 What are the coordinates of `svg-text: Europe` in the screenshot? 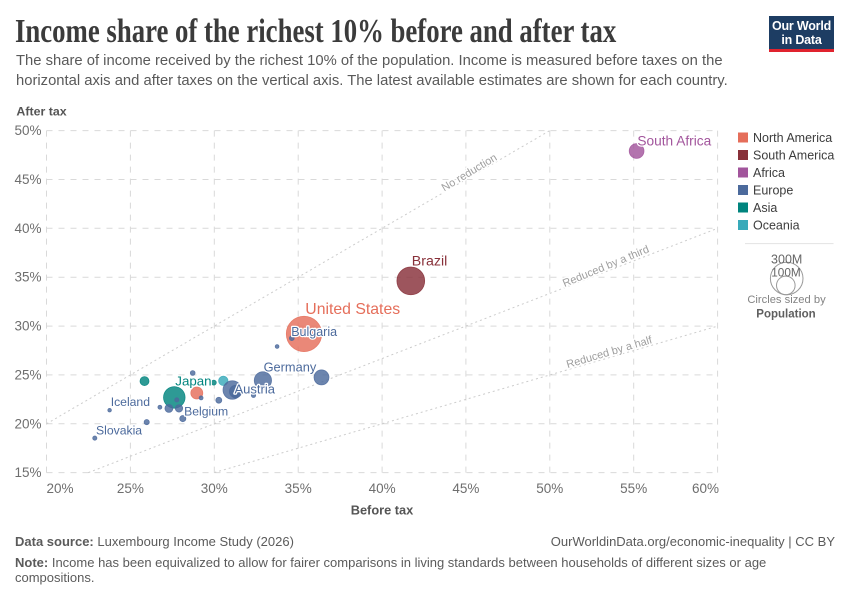 It's located at (773, 191).